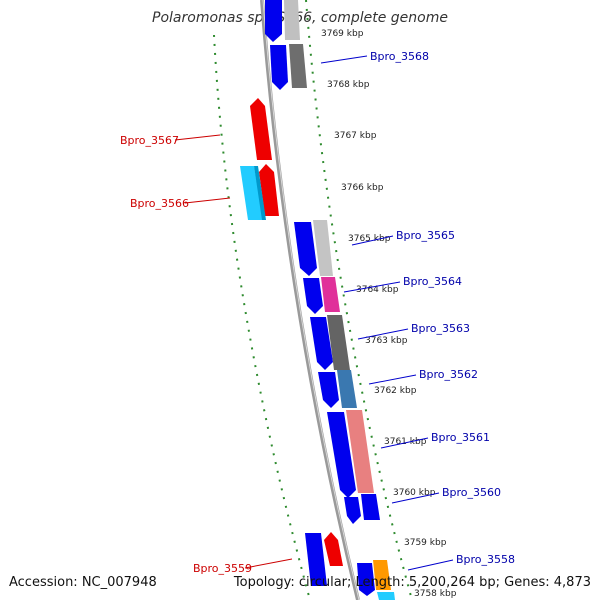 This screenshot has height=600, width=600. I want to click on map-title: Polaromonas sp. JS666, complete genome, so click(300, 18).